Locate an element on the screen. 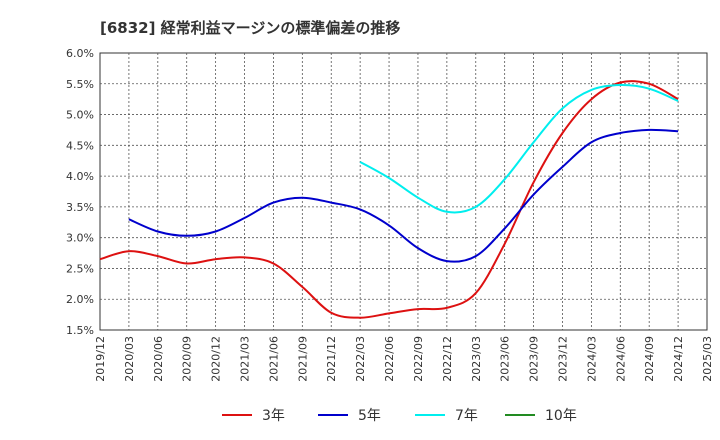 The image size is (720, 440). y-tick-label: 3.5% is located at coordinates (80, 207).